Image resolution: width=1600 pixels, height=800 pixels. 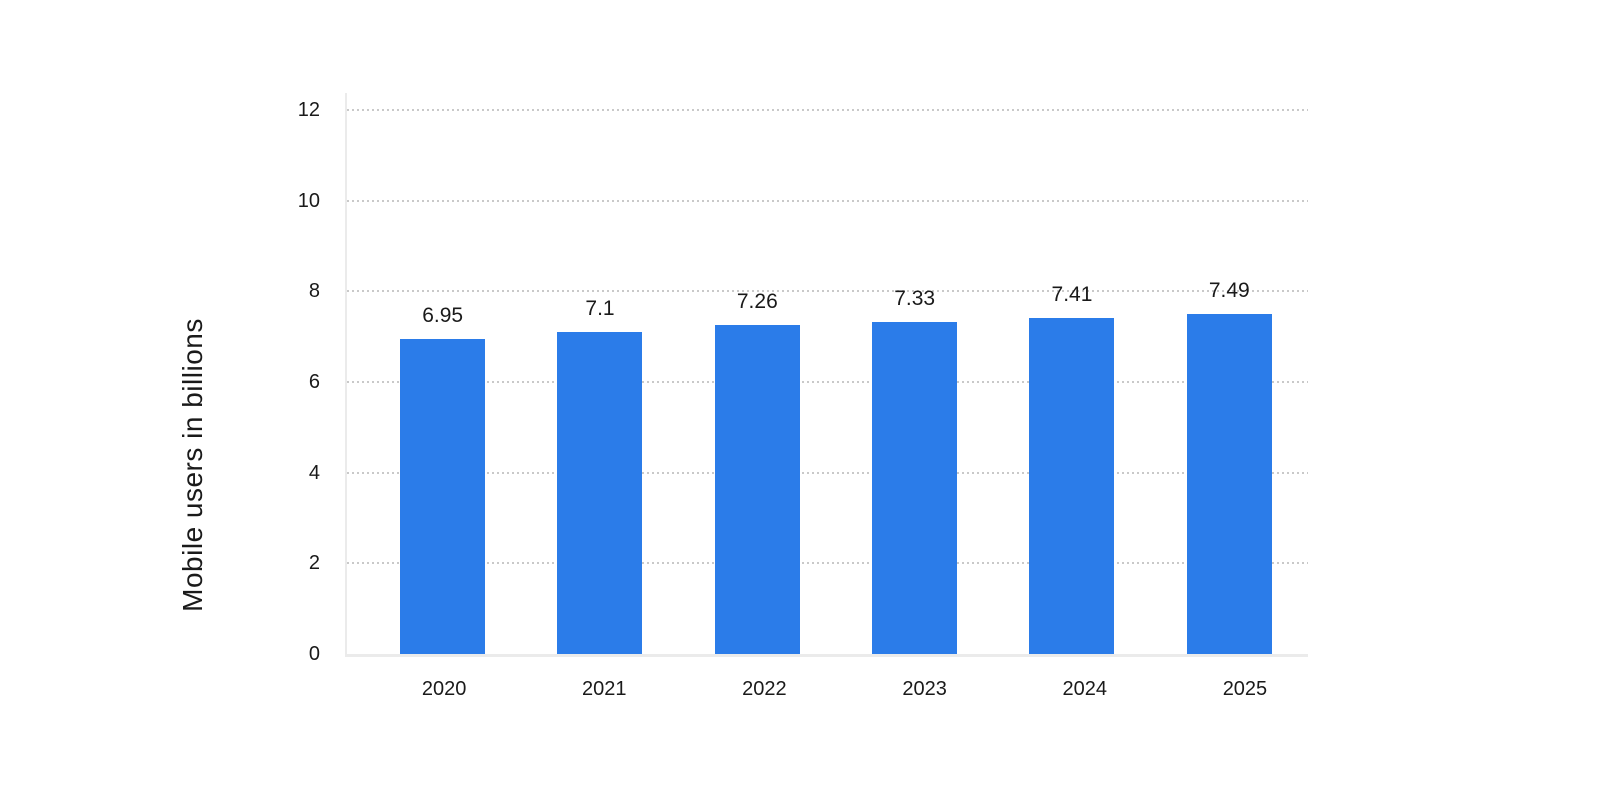 I want to click on bar-group-2024: 7.41, so click(x=1071, y=382).